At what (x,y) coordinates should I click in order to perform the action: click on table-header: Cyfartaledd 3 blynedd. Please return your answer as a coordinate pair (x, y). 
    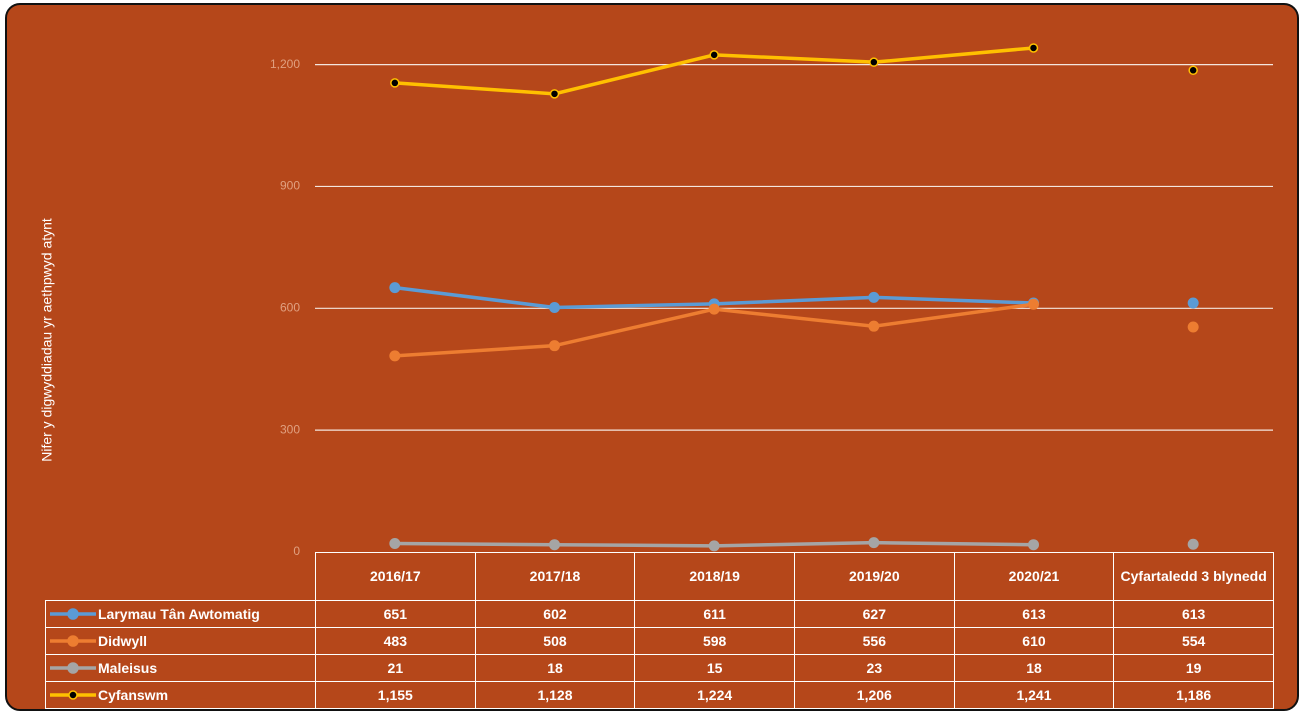
    Looking at the image, I should click on (1193, 576).